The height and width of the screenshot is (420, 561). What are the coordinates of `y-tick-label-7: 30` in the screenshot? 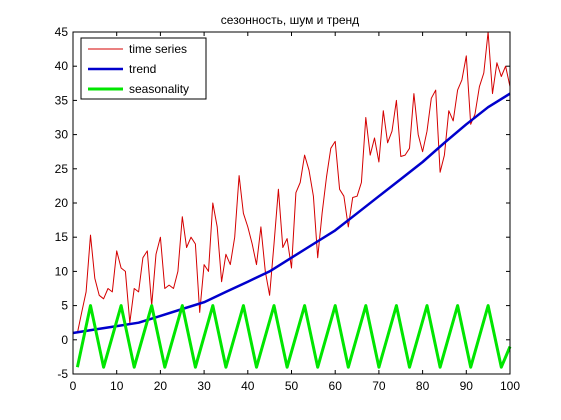 It's located at (62, 135).